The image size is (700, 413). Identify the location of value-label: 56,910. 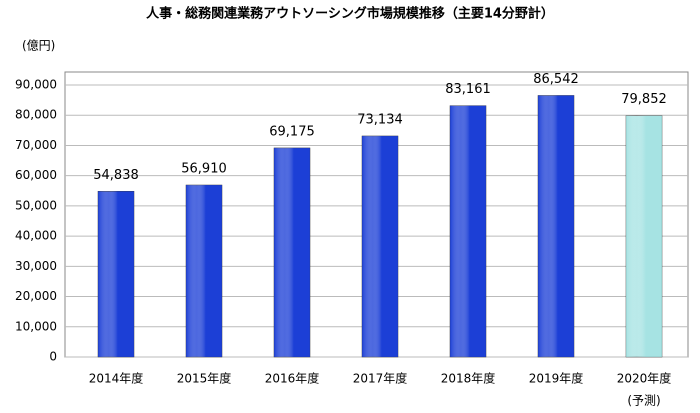
(204, 169).